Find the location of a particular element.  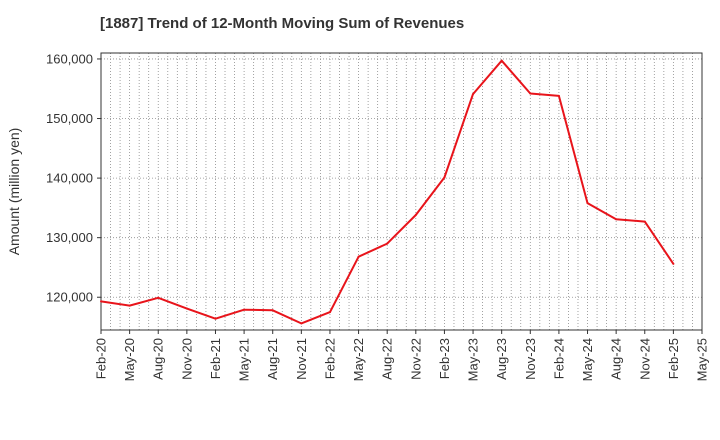

x-tick-label: May-23 is located at coordinates (473, 359).